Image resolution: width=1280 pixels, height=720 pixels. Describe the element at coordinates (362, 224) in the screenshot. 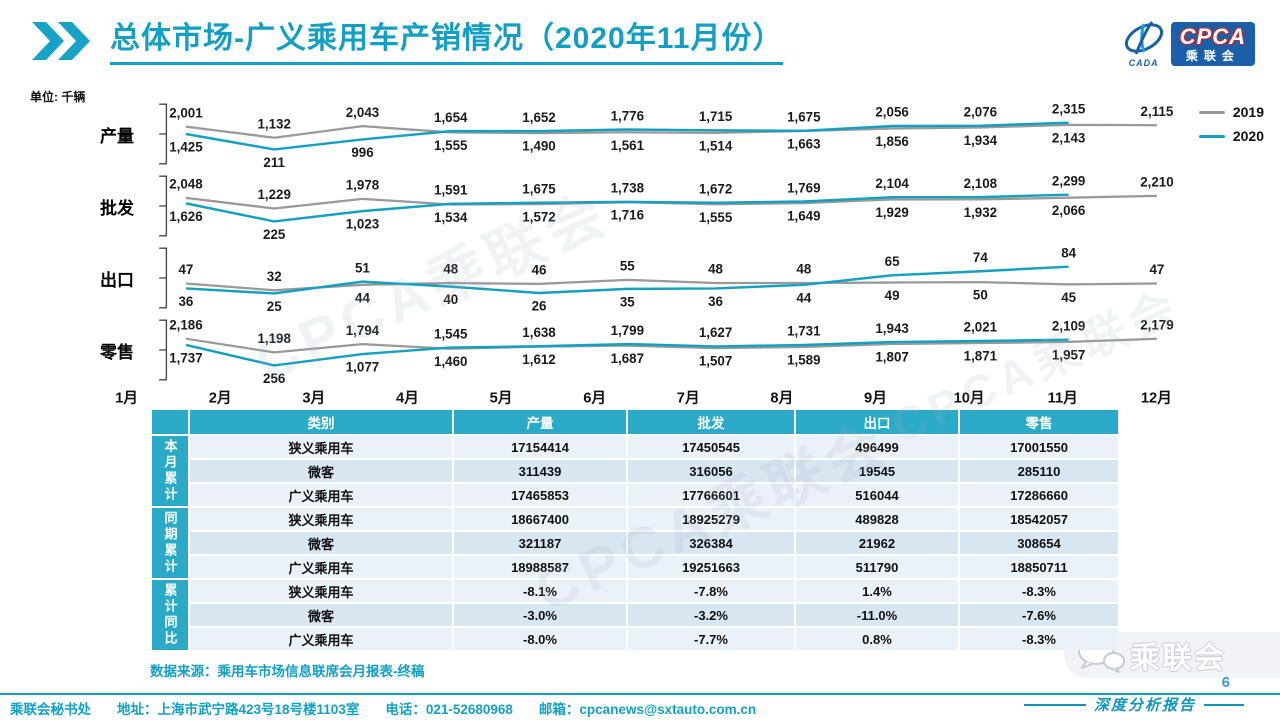

I see `data-label: 1,023` at that location.